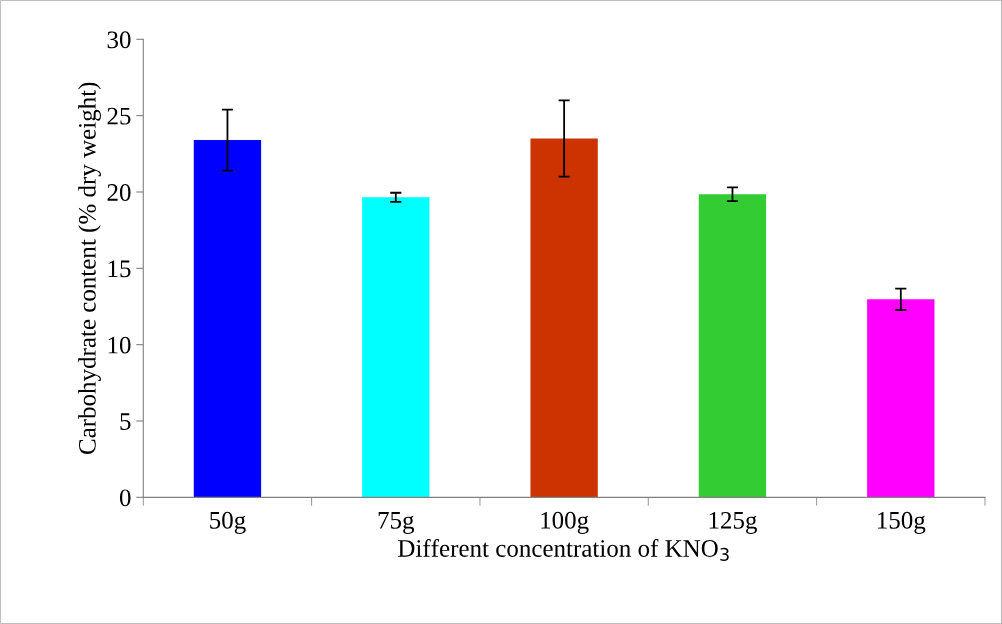 The height and width of the screenshot is (624, 1002). Describe the element at coordinates (396, 523) in the screenshot. I see `x-tick-label: 75g` at that location.